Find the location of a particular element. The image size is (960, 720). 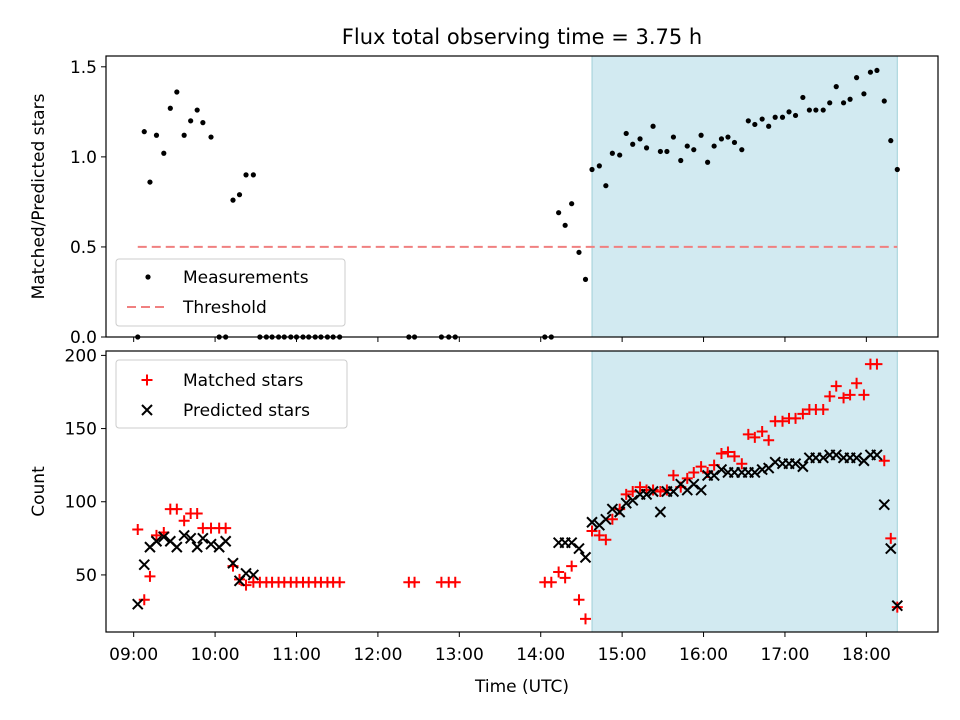

legend-marker-predicted is located at coordinates (147, 410).